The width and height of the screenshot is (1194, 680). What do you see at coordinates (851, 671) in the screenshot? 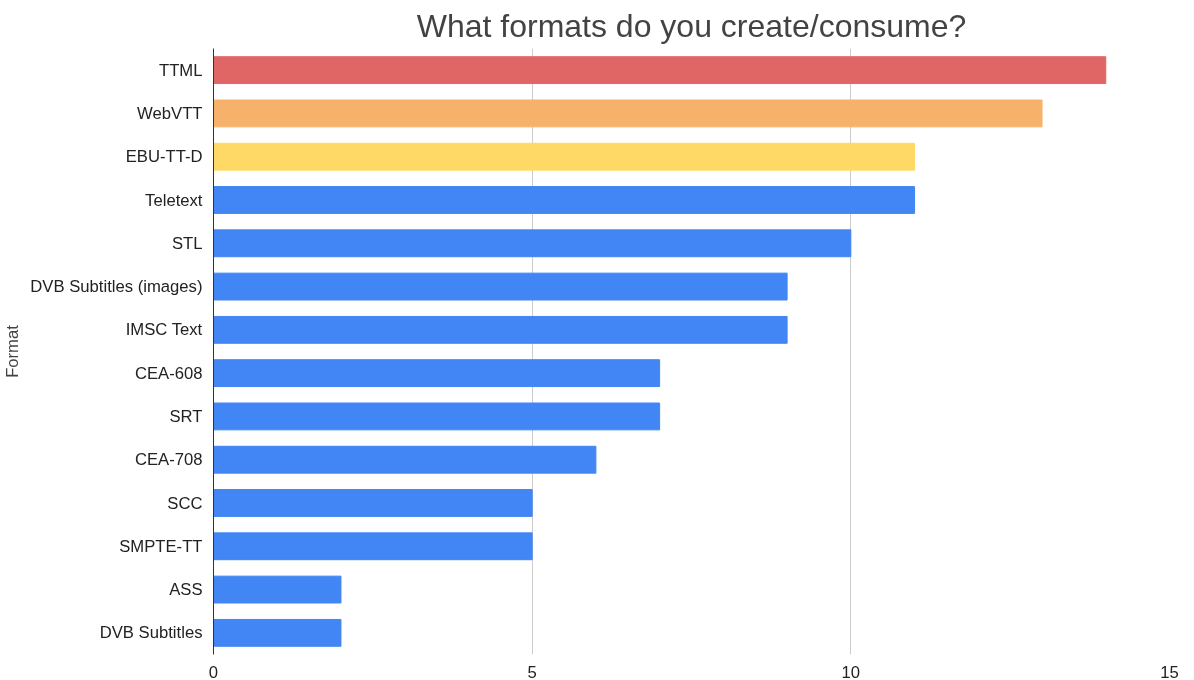
I see `x-tick-label: 10` at bounding box center [851, 671].